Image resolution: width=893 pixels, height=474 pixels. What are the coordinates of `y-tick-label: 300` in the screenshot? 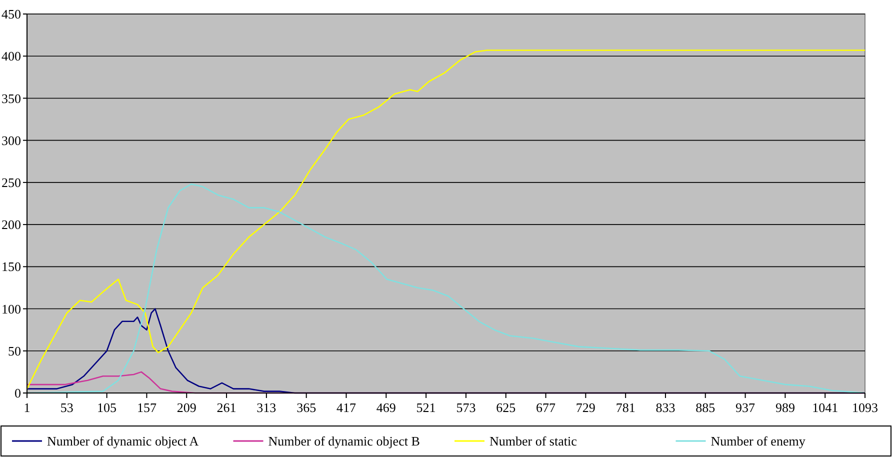 It's located at (11, 140).